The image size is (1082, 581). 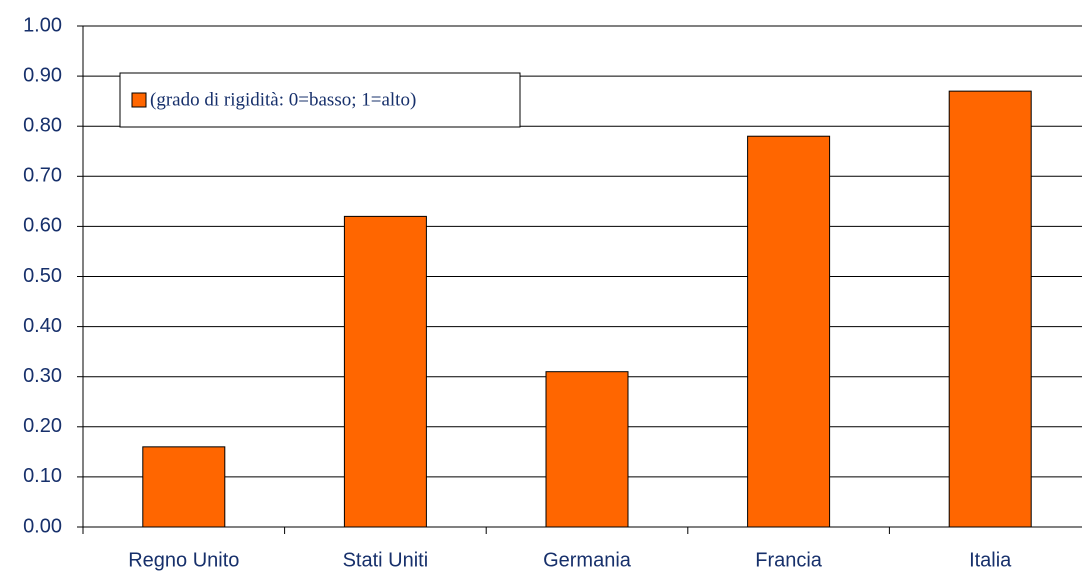 I want to click on y-tick-label: 0.30, so click(x=42, y=376).